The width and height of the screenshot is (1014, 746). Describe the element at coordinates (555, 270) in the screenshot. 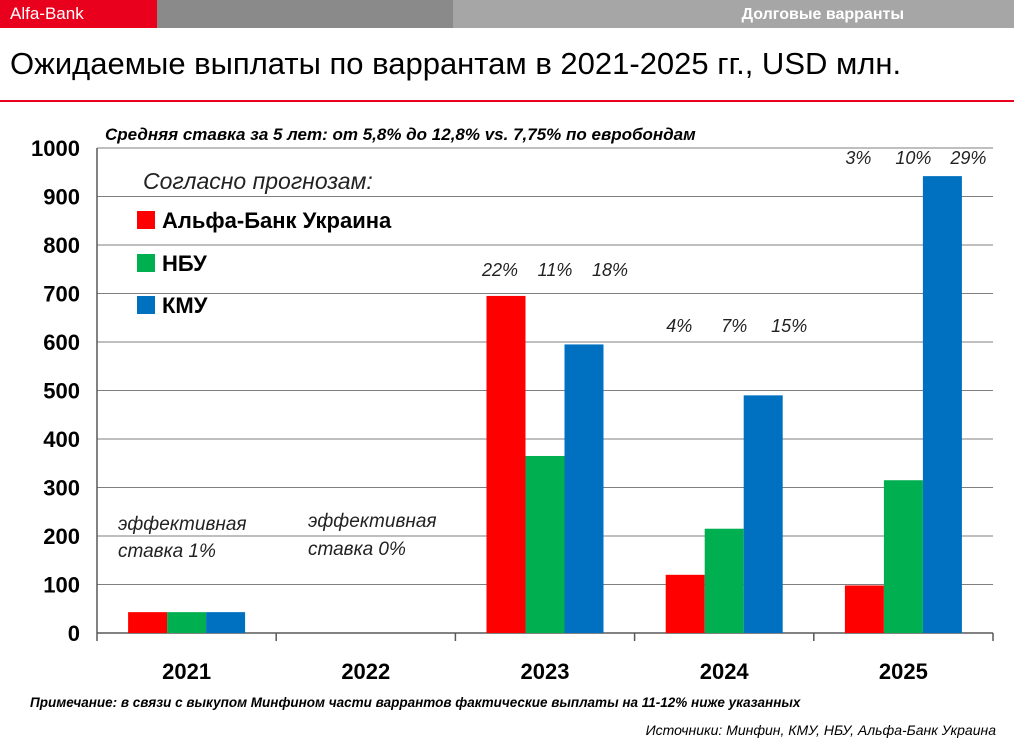

I see `rate-label-2023-1: 11%` at that location.